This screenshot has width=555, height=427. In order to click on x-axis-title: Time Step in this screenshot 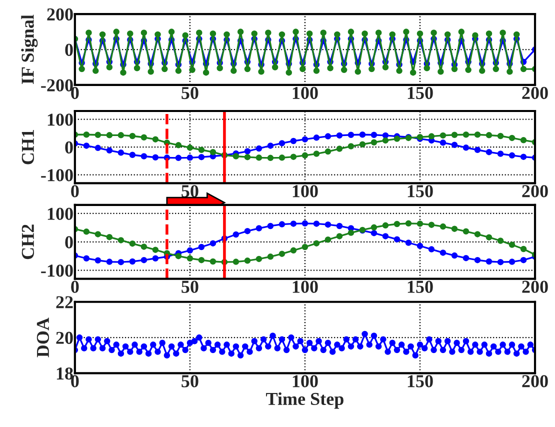, I will do `click(305, 400)`.